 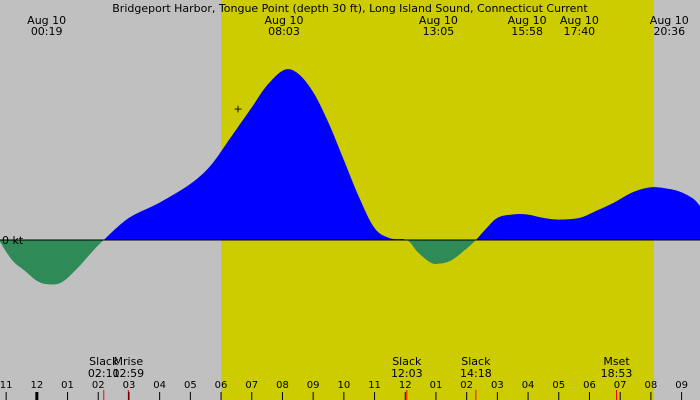 What do you see at coordinates (407, 373) in the screenshot?
I see `bottom-event-time: 12:03` at bounding box center [407, 373].